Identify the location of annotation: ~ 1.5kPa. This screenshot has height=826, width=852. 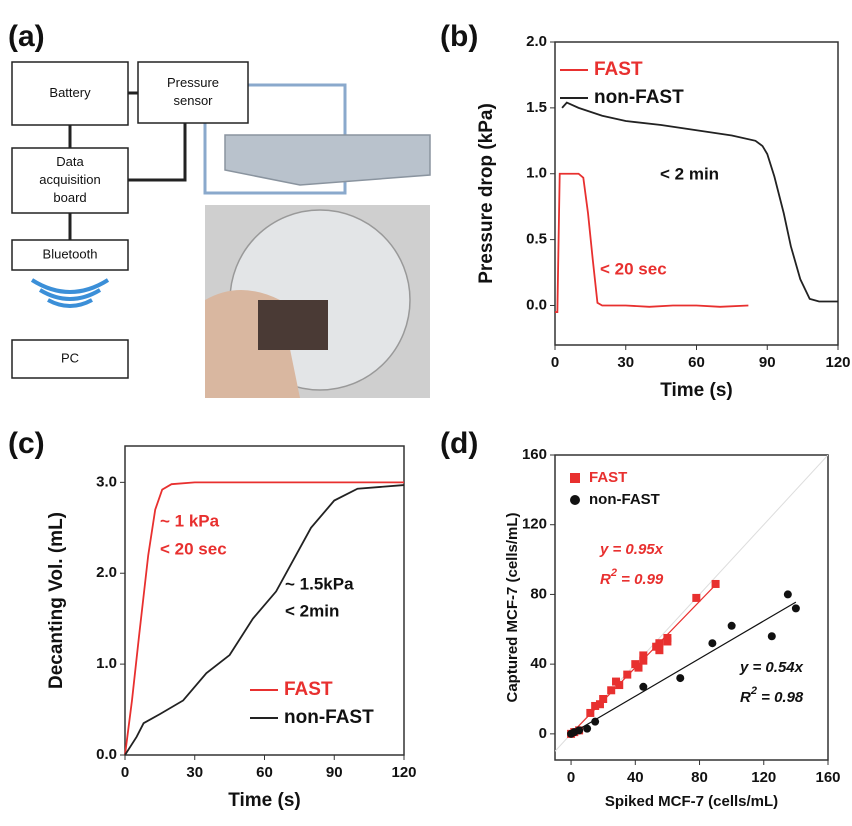
(319, 583).